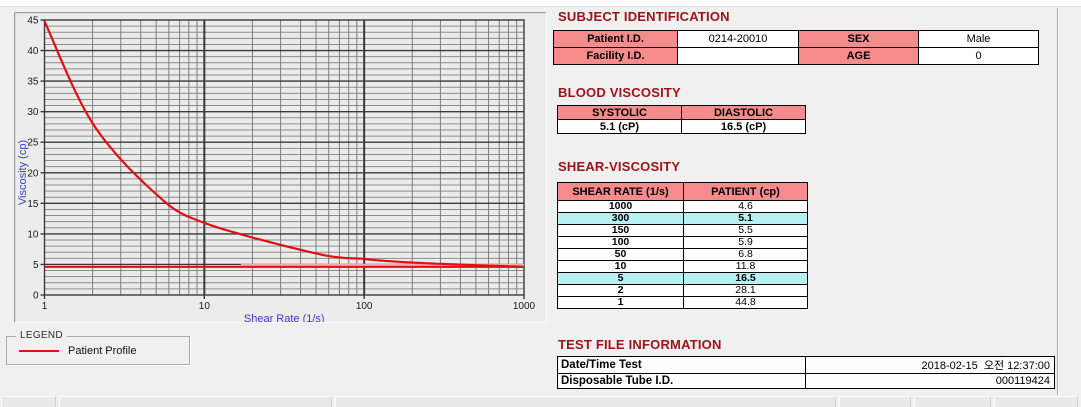  Describe the element at coordinates (745, 278) in the screenshot. I see `patient-viscosity-cell: 16.5` at that location.